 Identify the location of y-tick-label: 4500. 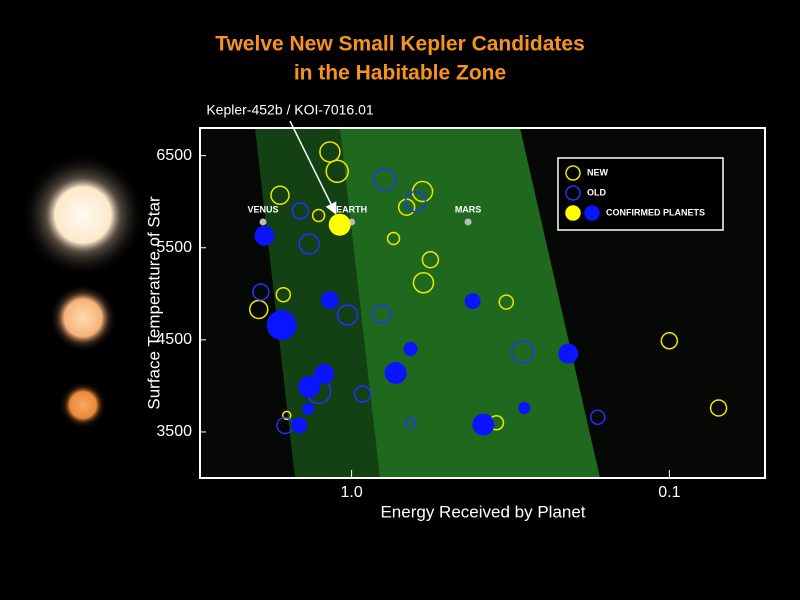
(174, 339).